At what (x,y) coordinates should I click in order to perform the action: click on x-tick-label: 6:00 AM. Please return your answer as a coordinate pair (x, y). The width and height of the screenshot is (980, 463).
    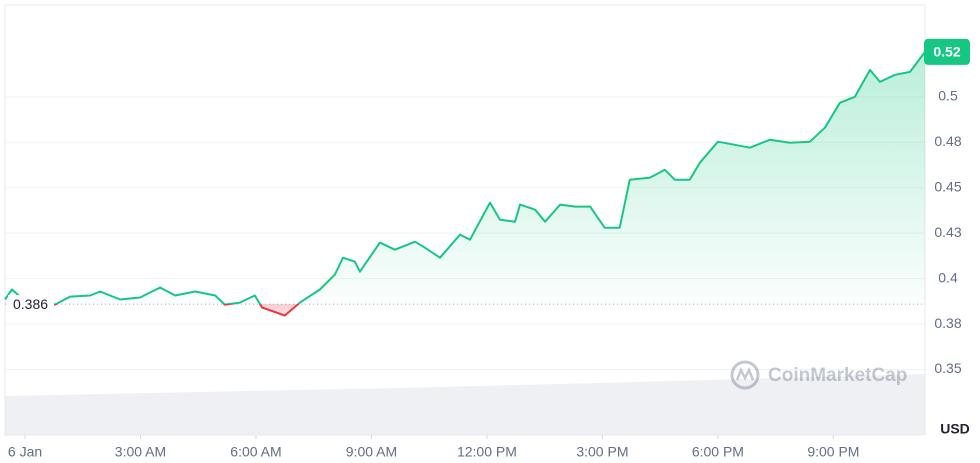
    Looking at the image, I should click on (255, 452).